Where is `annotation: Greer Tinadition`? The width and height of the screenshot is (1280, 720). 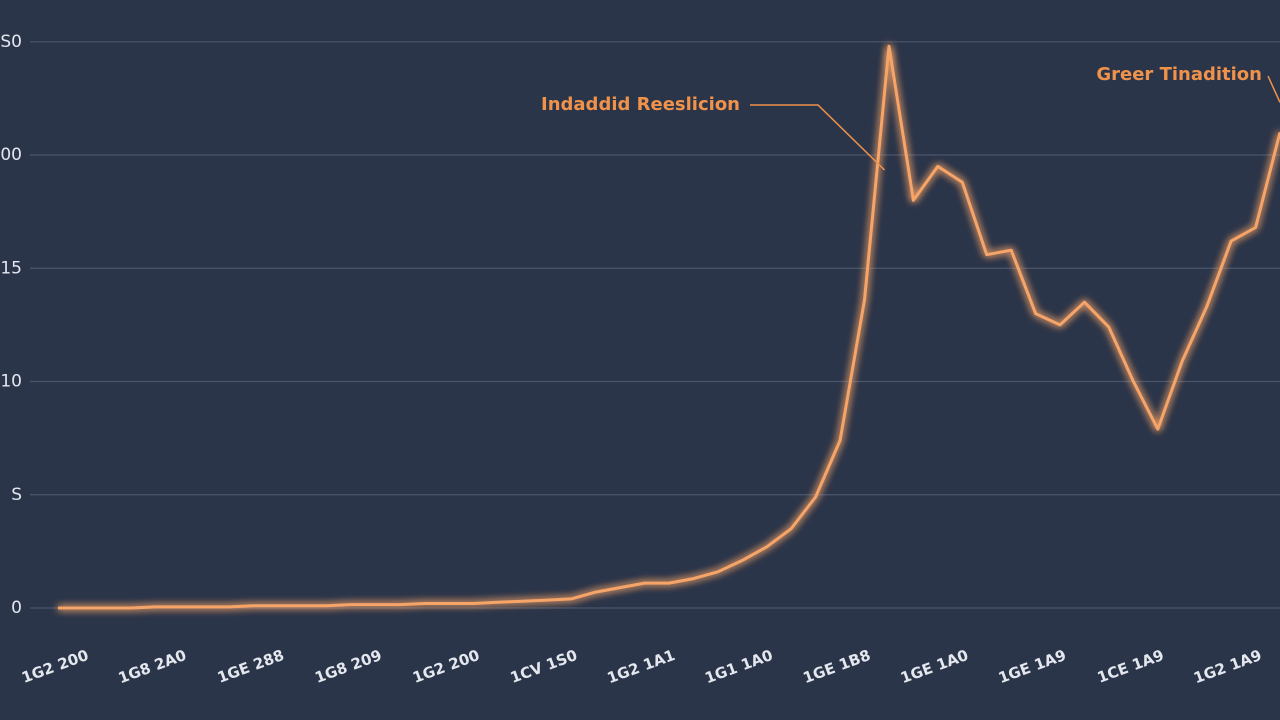 annotation: Greer Tinadition is located at coordinates (1179, 74).